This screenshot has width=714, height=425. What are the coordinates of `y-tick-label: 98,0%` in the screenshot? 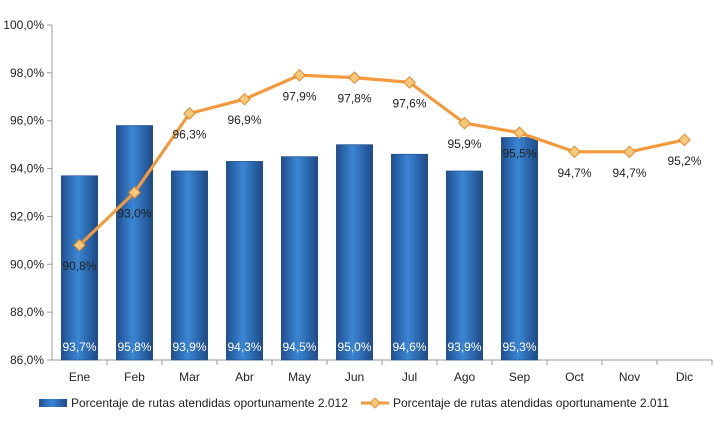 It's located at (27, 73).